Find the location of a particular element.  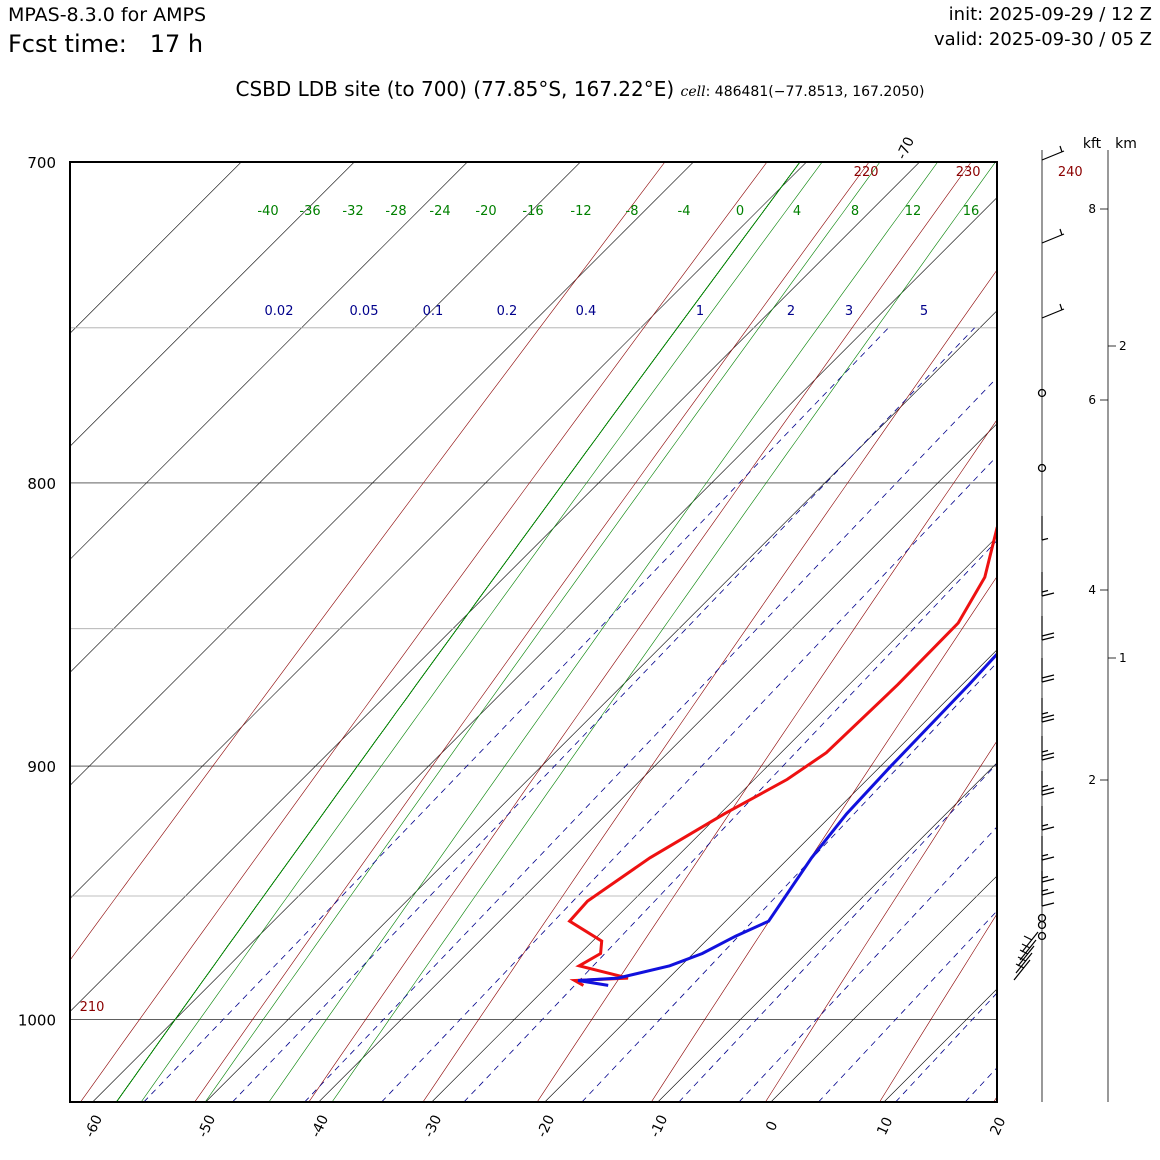

moist-adiabat-line is located at coordinates (1147, 620).